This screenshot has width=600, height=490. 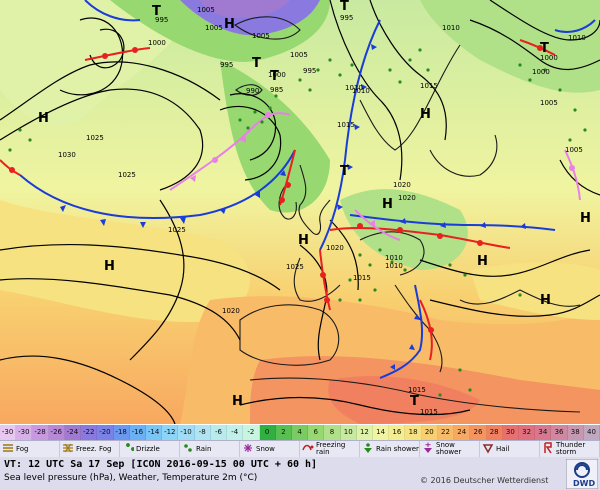 I want to click on legend-item: Rain, so click(x=210, y=449).